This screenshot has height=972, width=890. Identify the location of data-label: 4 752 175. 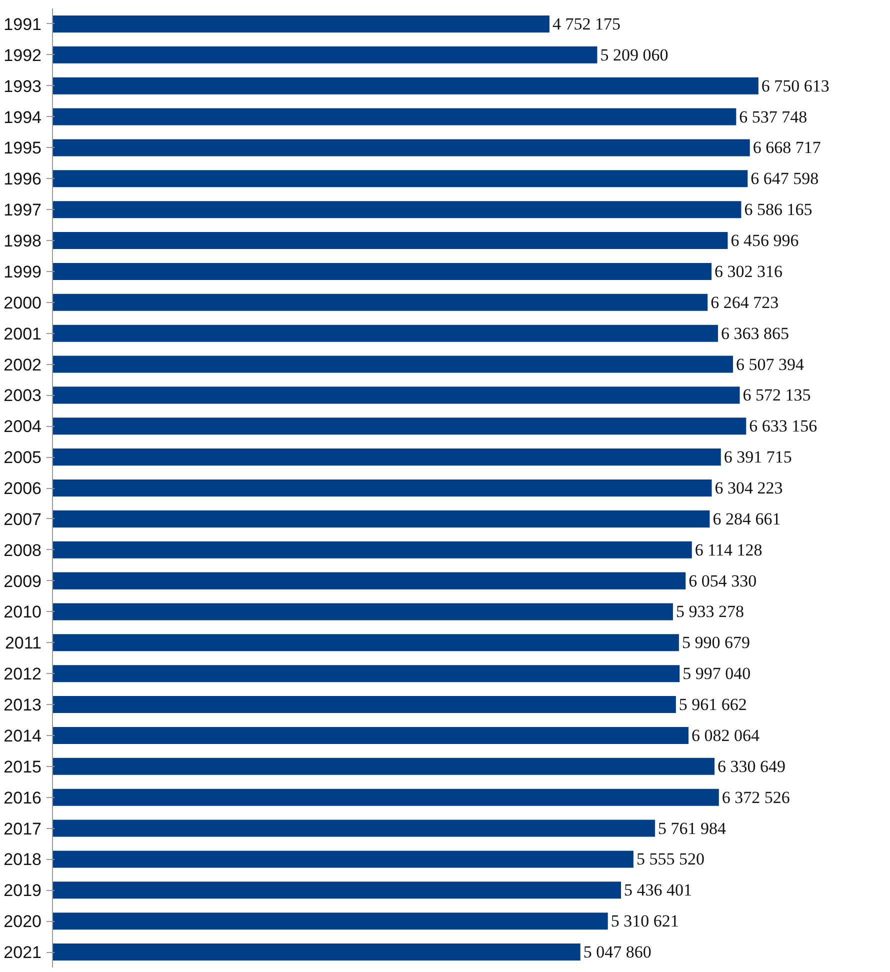
(586, 24).